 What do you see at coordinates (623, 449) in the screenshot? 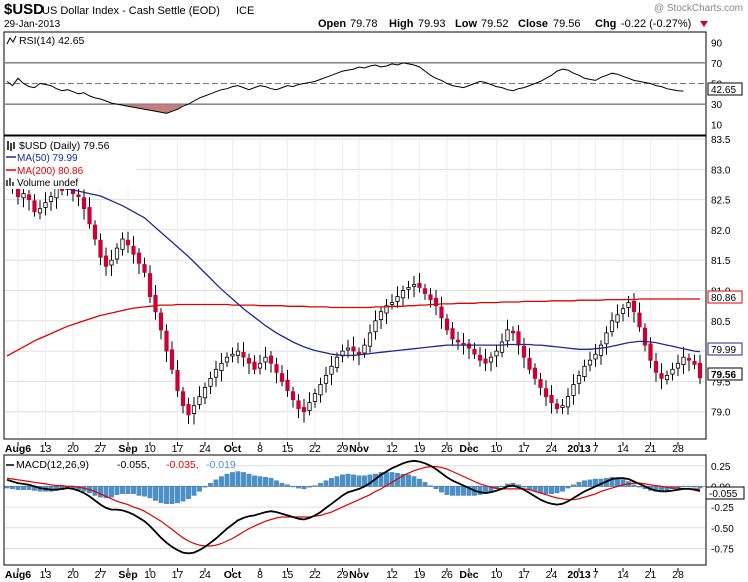
I see `x-tick-label: 14` at bounding box center [623, 449].